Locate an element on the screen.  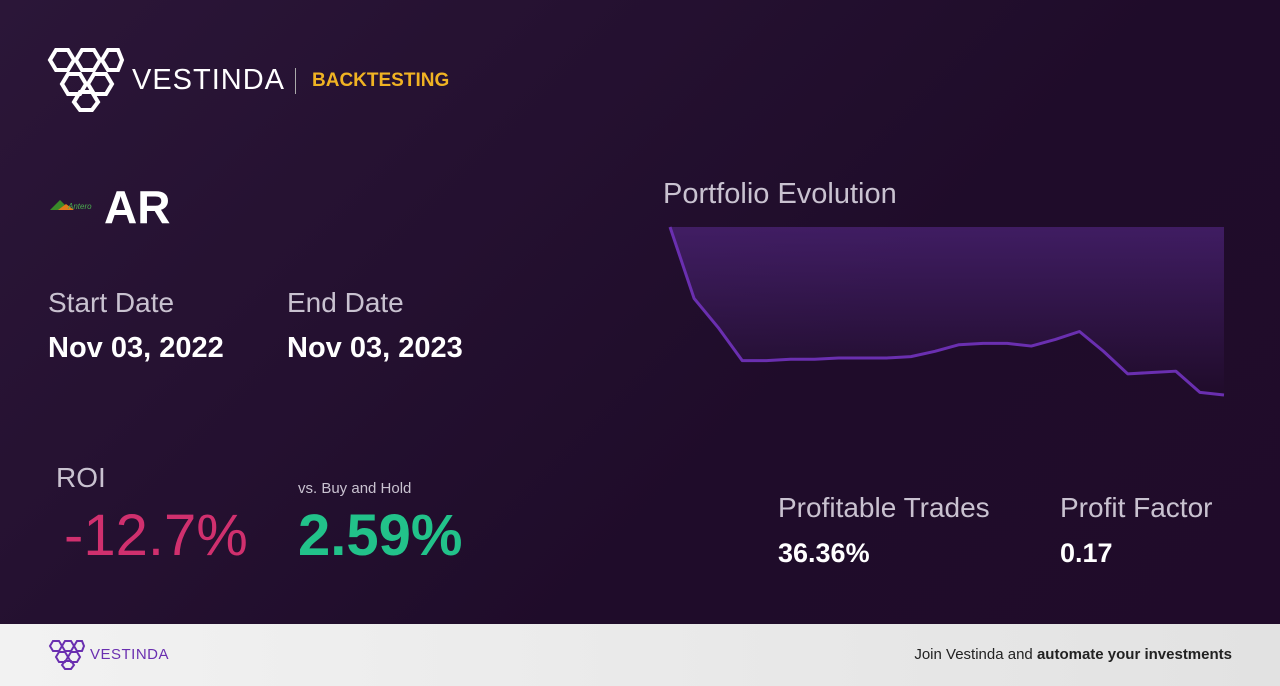
roi-label: ROI is located at coordinates (81, 477).